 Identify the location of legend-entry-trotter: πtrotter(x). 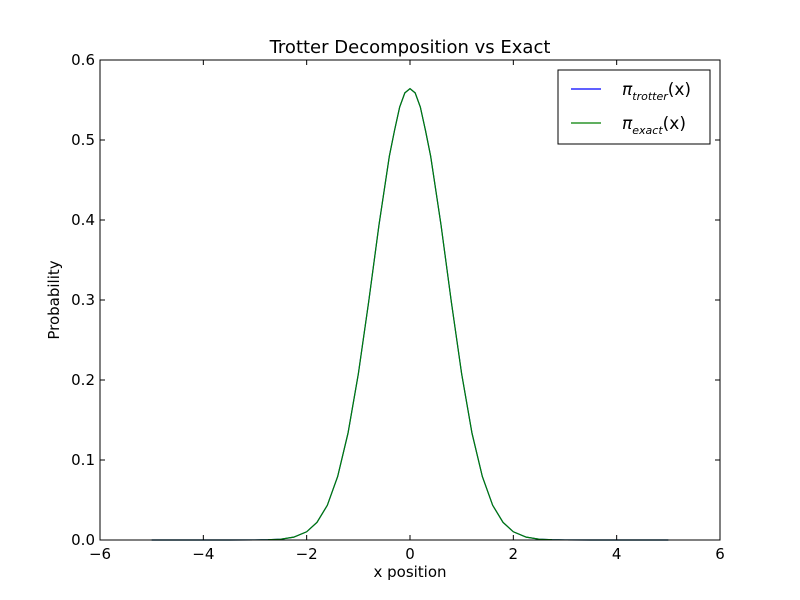
(656, 91).